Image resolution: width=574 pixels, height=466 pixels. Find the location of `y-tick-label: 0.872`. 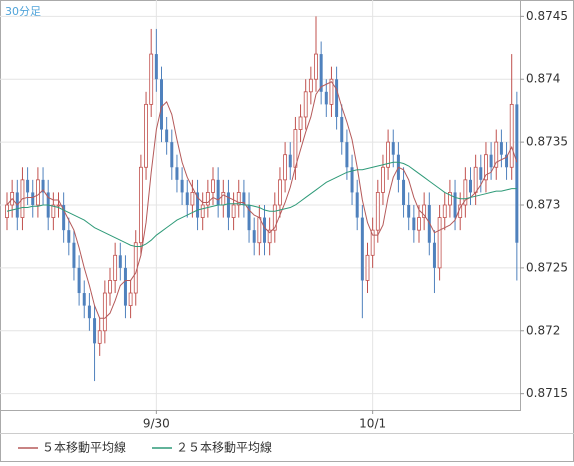

y-tick-label: 0.872 is located at coordinates (543, 330).